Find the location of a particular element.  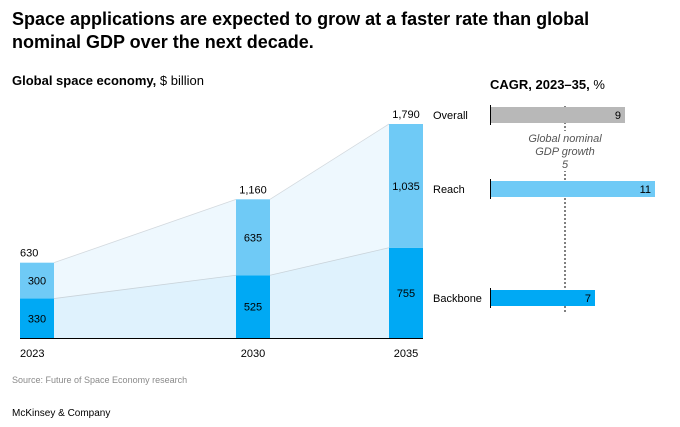

reach-bar-2023 is located at coordinates (37, 280).